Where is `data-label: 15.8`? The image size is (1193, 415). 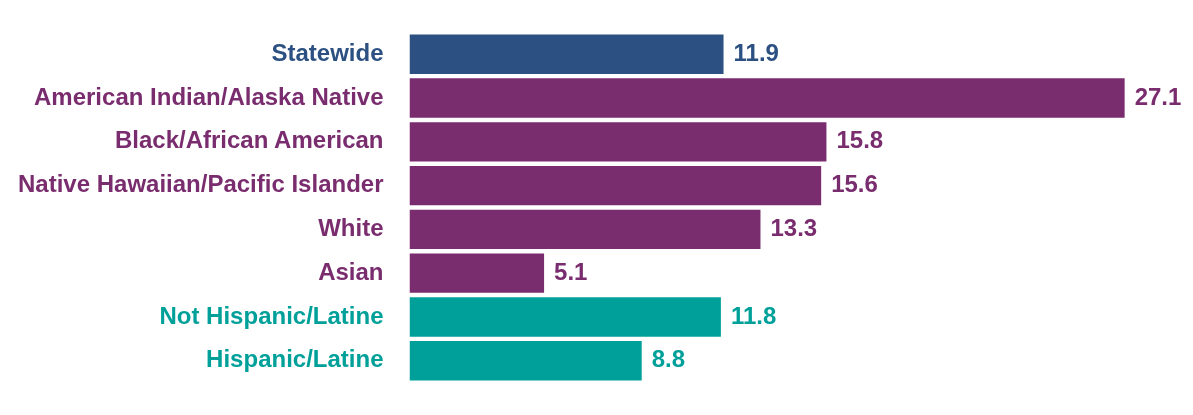
data-label: 15.8 is located at coordinates (860, 140).